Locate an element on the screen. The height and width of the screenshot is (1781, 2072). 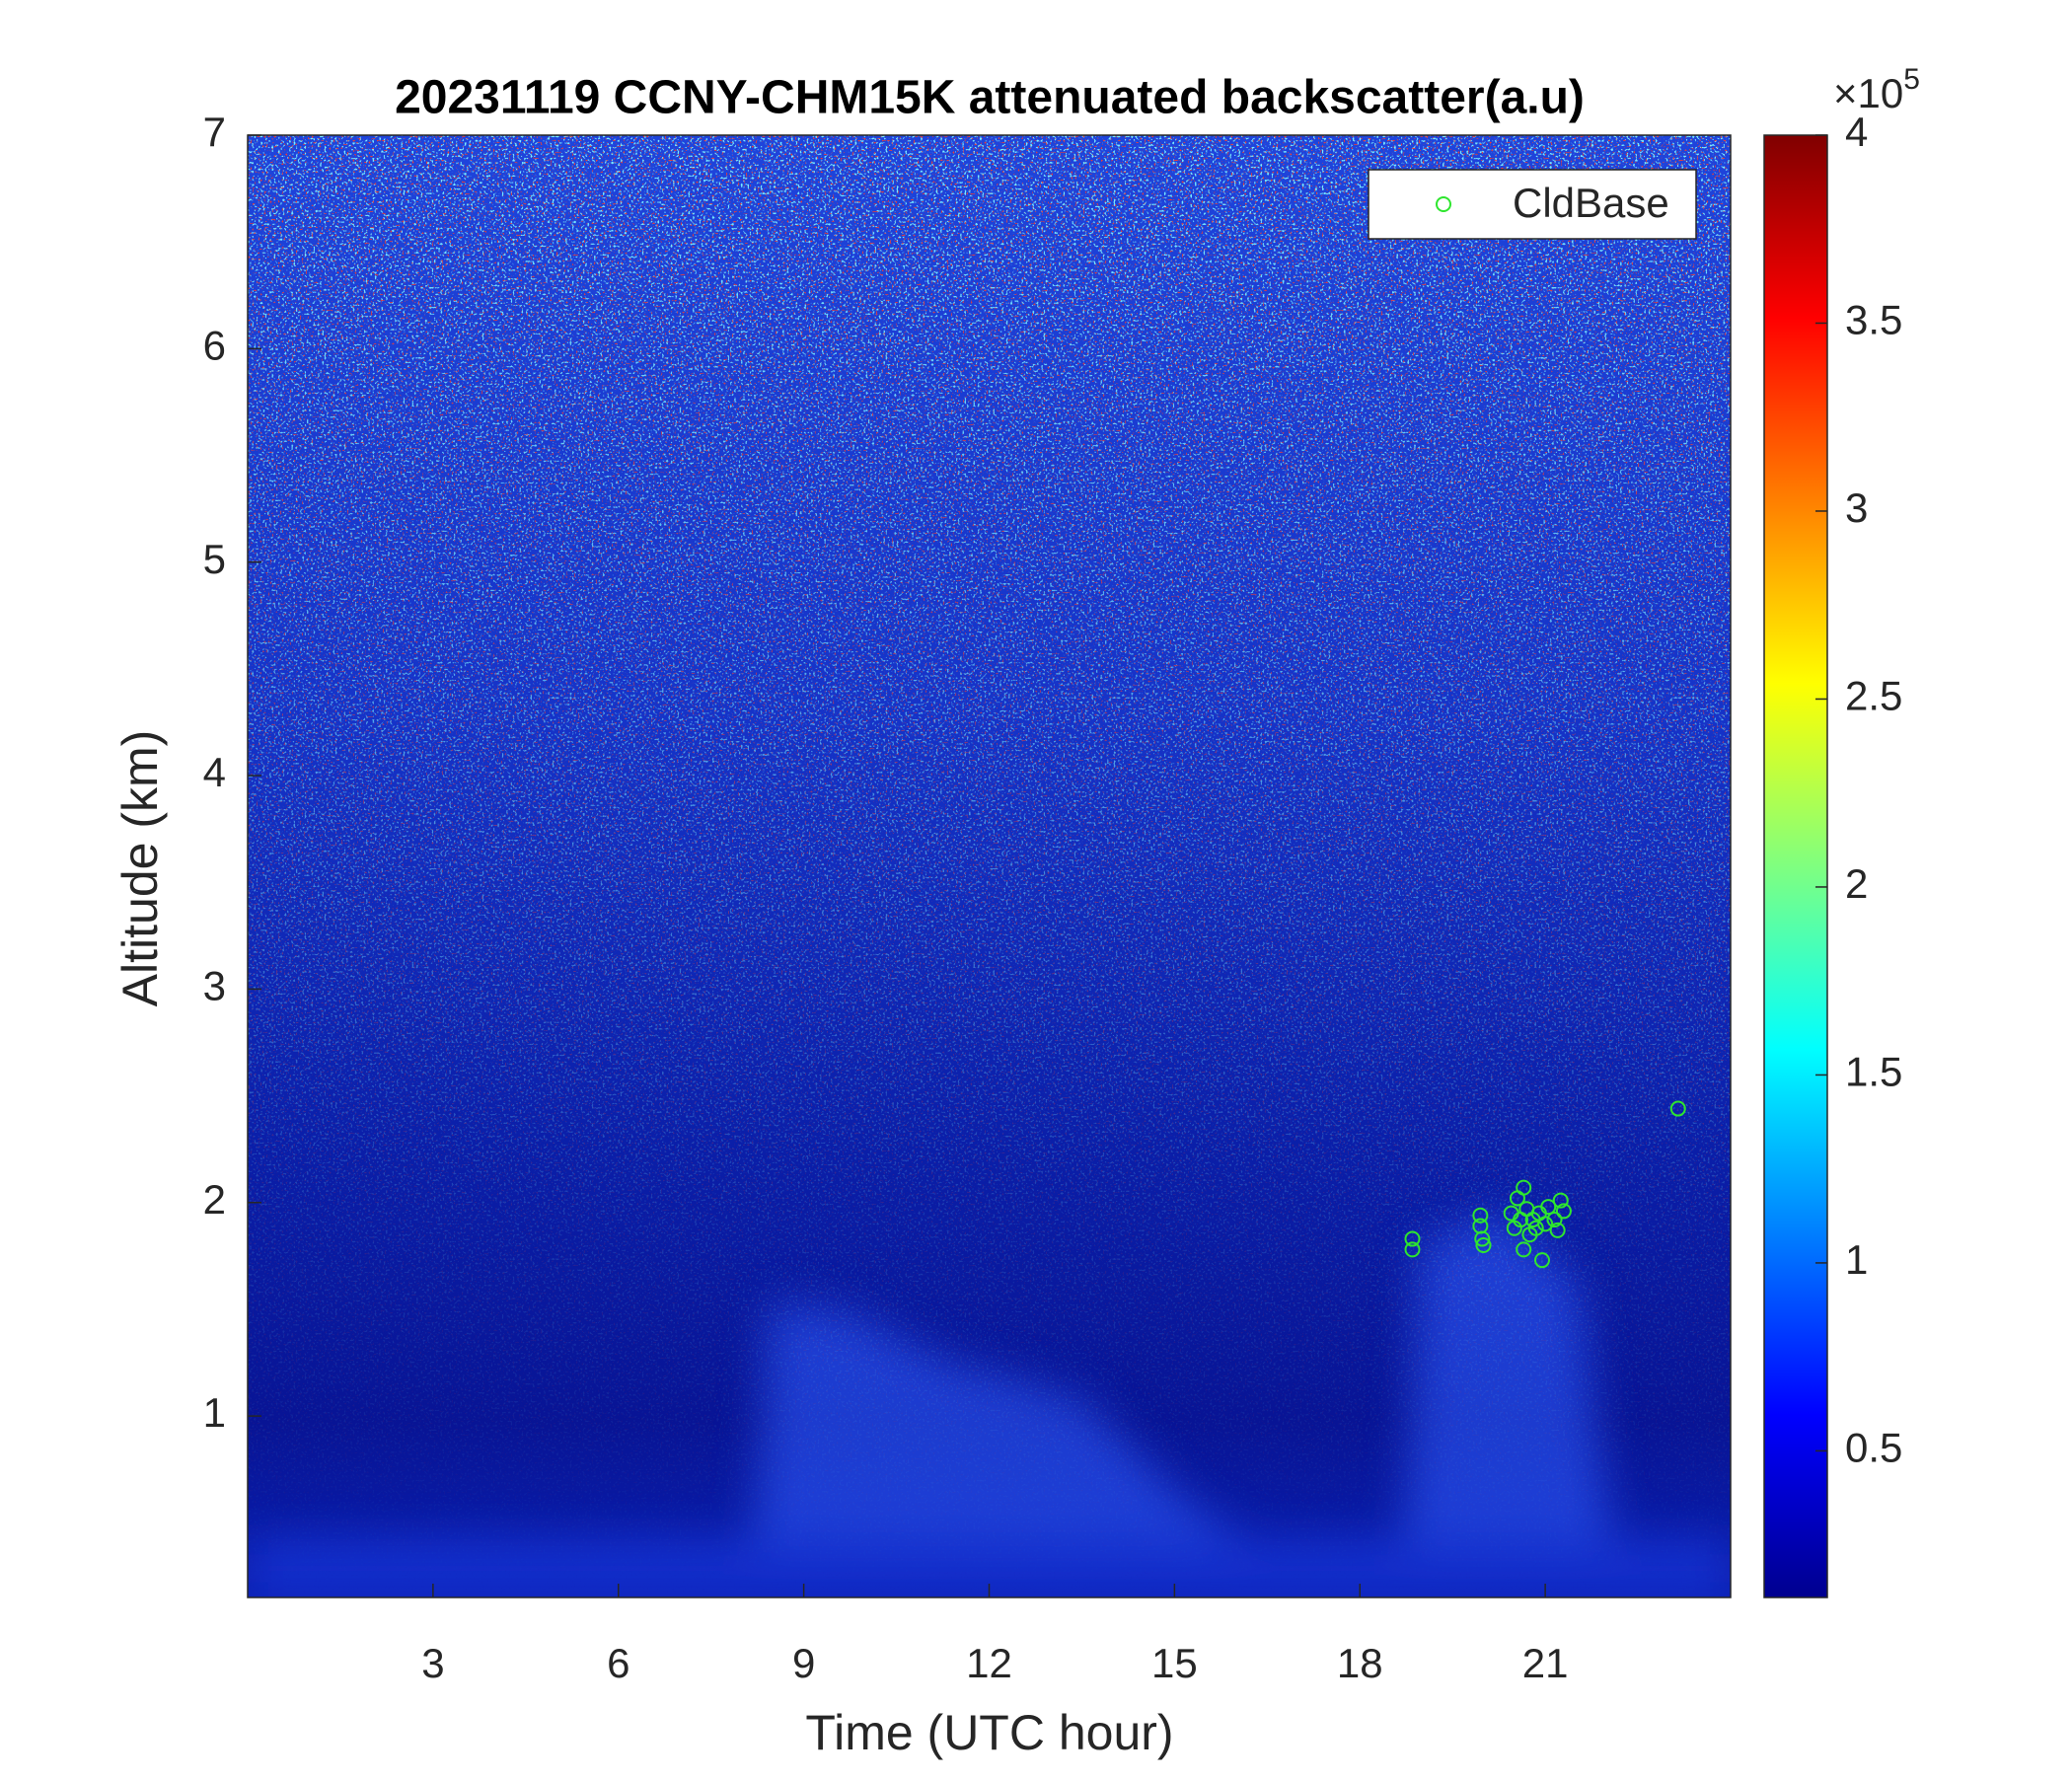
y-axis-label: Altitude (km) is located at coordinates (140, 868).